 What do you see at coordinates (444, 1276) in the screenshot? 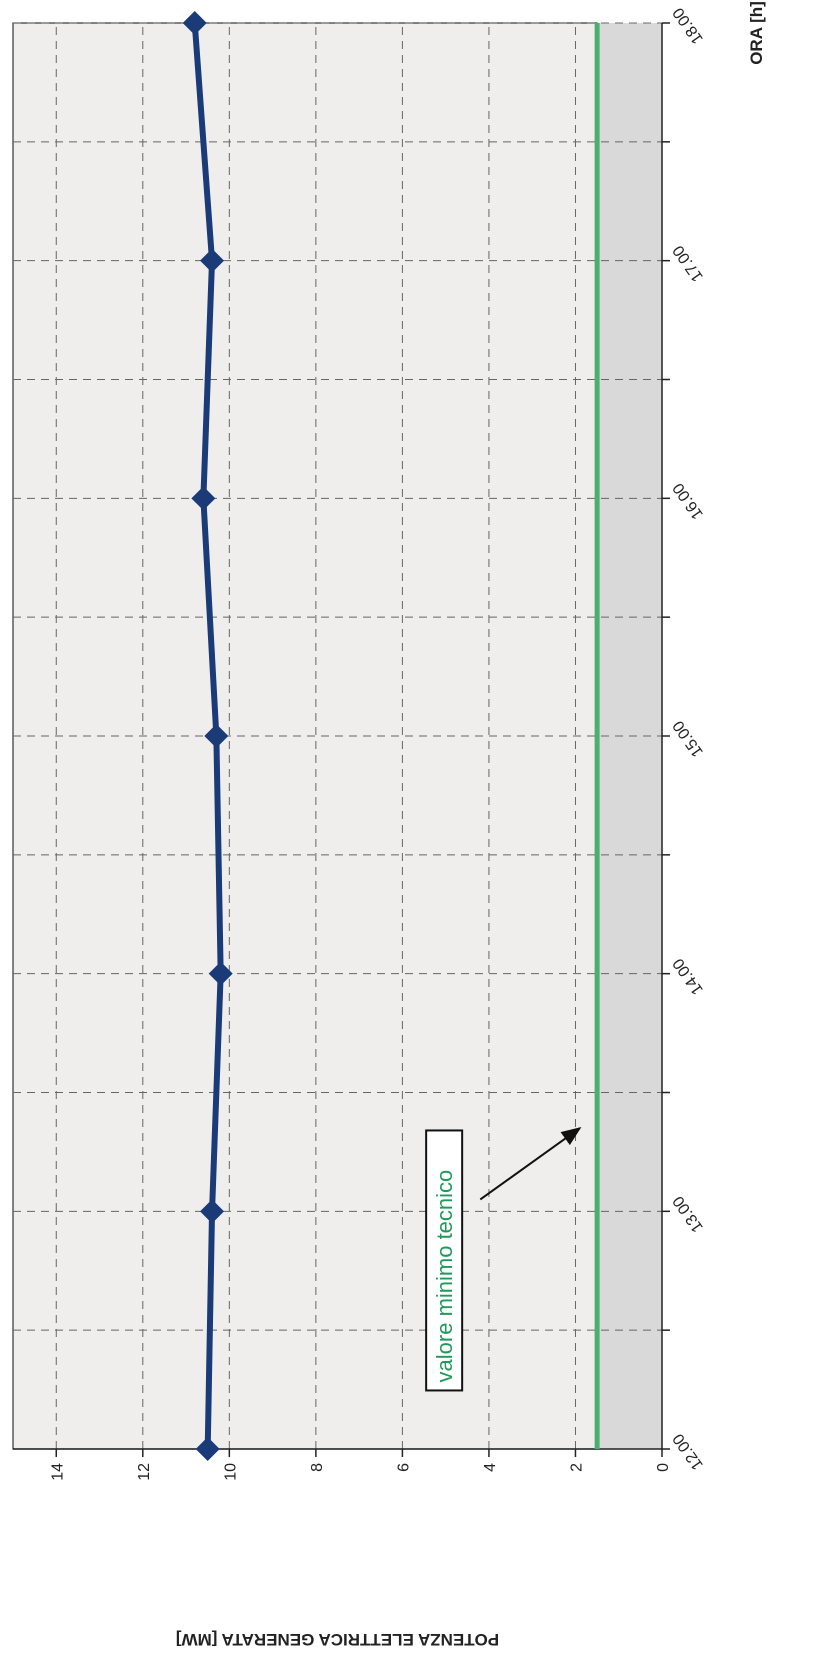
I see `annotation-label: valore minimo tecnico` at bounding box center [444, 1276].